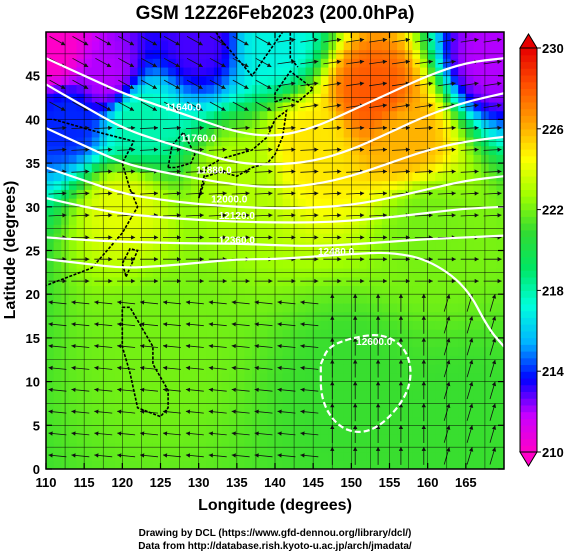 Image resolution: width=566 pixels, height=559 pixels. What do you see at coordinates (199, 482) in the screenshot?
I see `x-tick-label: 130` at bounding box center [199, 482].